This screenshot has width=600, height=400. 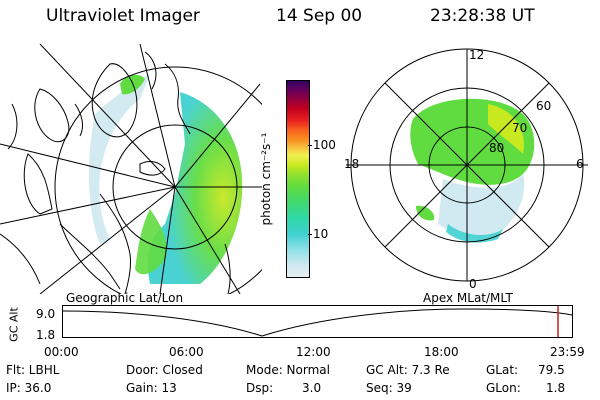 What do you see at coordinates (260, 388) in the screenshot?
I see `dsp-label: Dsp:` at bounding box center [260, 388].